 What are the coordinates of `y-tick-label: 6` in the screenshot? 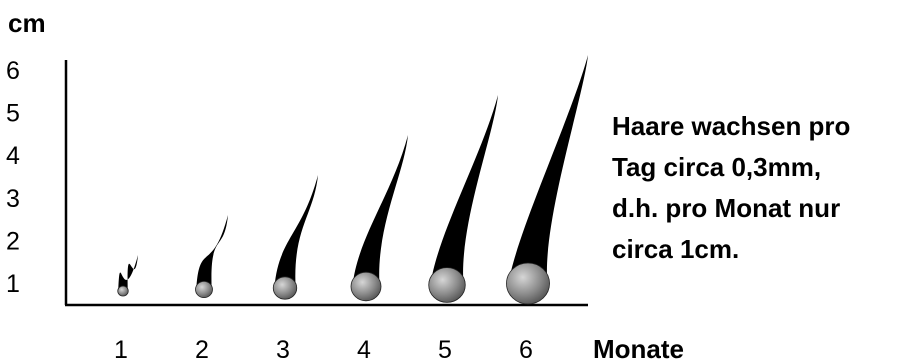 It's located at (13, 71).